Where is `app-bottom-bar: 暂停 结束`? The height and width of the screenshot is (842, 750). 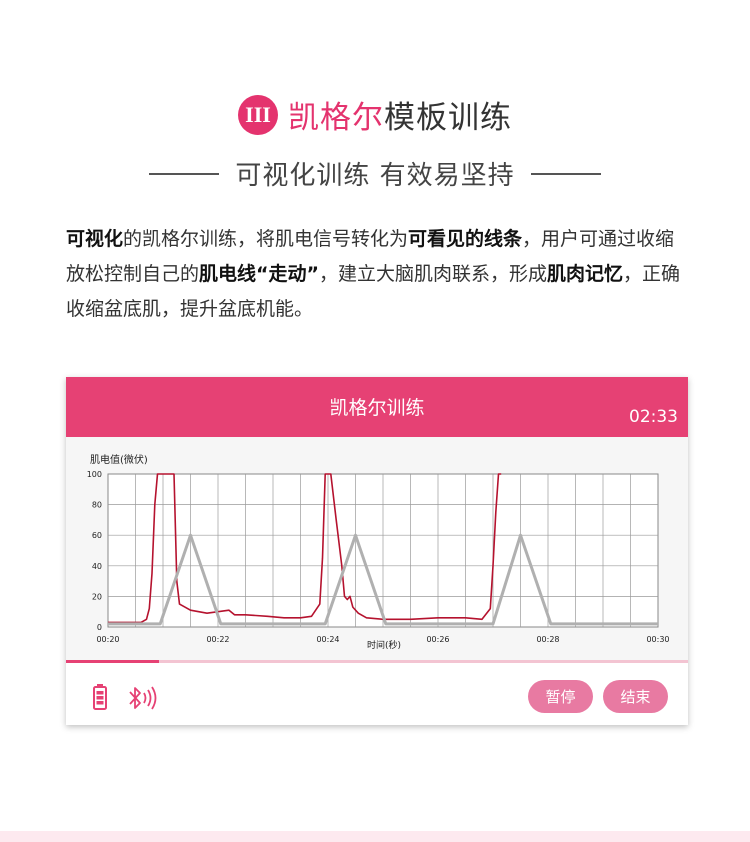
app-bottom-bar: 暂停 结束 is located at coordinates (377, 694).